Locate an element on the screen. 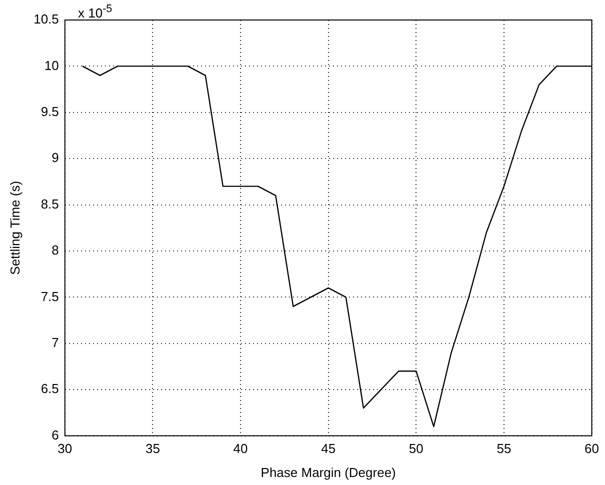  x-tick-label: 40 is located at coordinates (240, 448).